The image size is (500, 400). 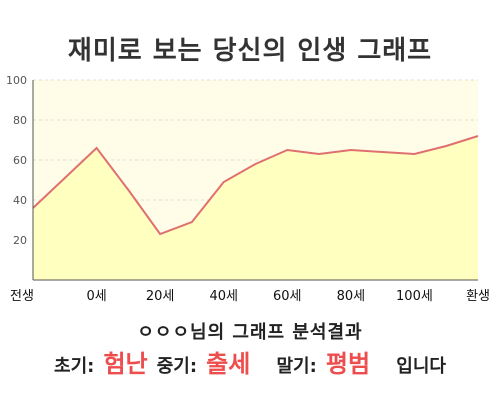 I want to click on mid-value: 출세, so click(x=228, y=364).